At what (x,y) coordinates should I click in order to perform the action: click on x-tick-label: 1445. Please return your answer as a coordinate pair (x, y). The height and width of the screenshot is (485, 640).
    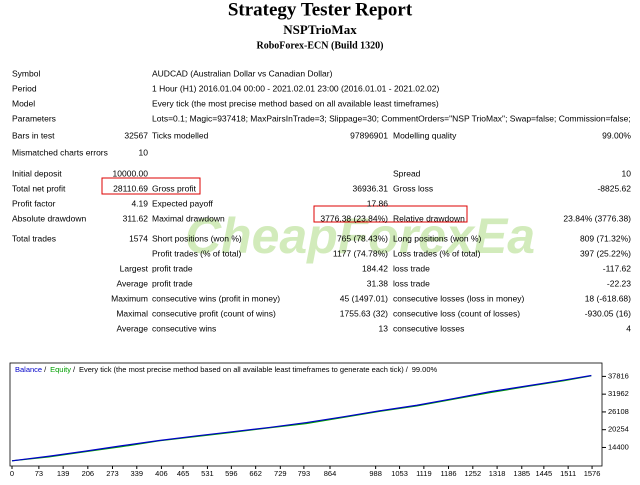
    Looking at the image, I should click on (544, 473).